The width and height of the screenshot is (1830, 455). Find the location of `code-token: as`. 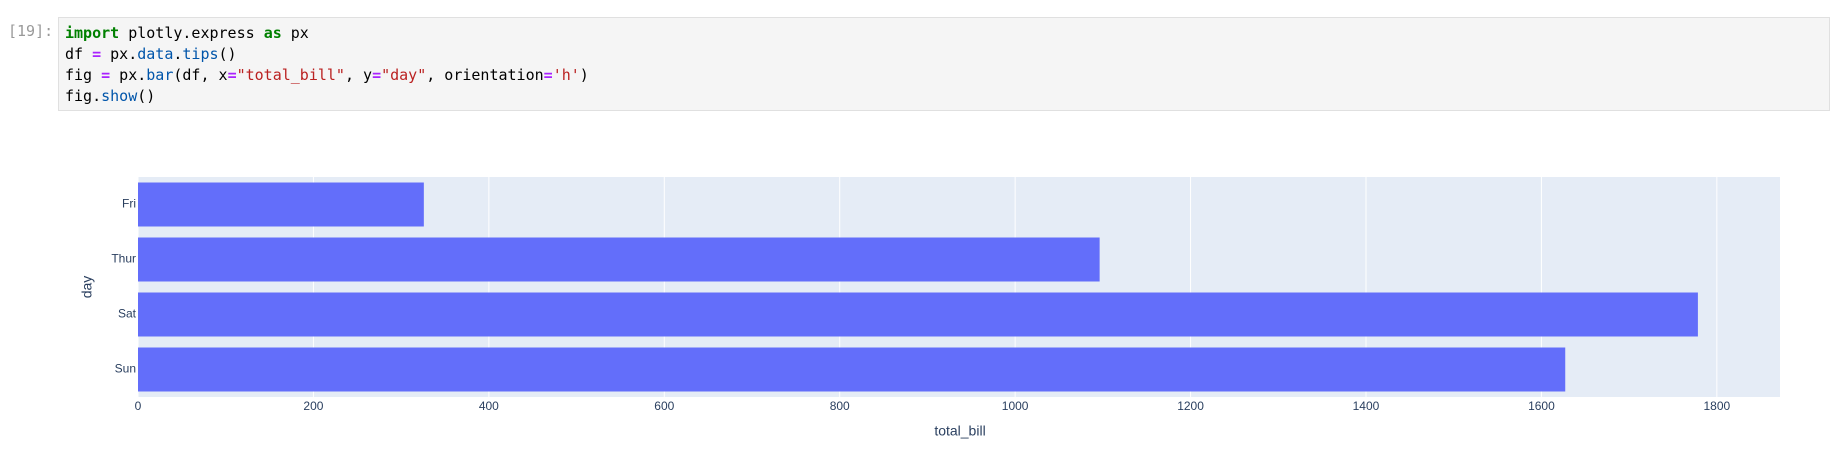

code-token: as is located at coordinates (272, 33).